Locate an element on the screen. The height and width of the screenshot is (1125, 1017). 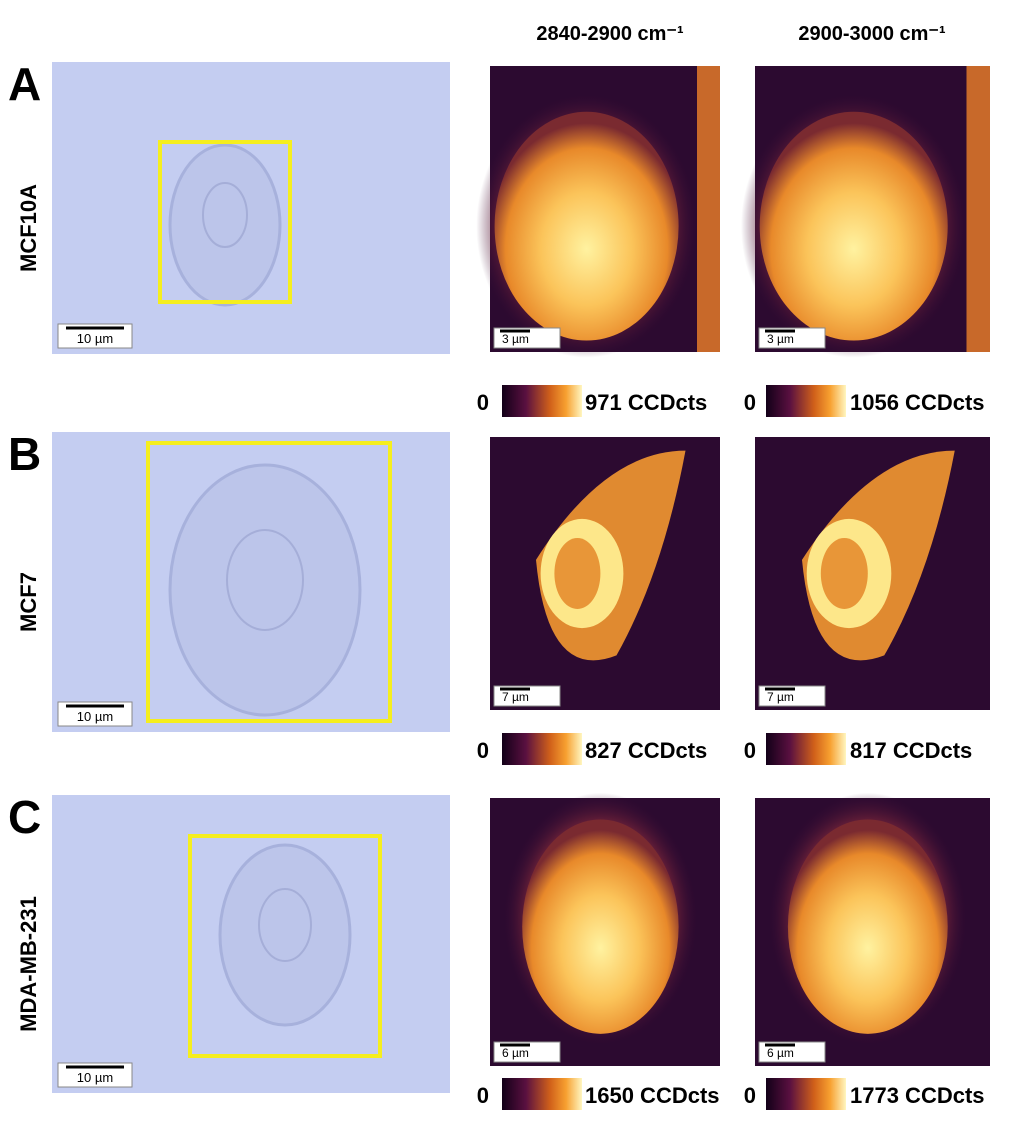
cell-line-label: MCF10A is located at coordinates (28, 228).